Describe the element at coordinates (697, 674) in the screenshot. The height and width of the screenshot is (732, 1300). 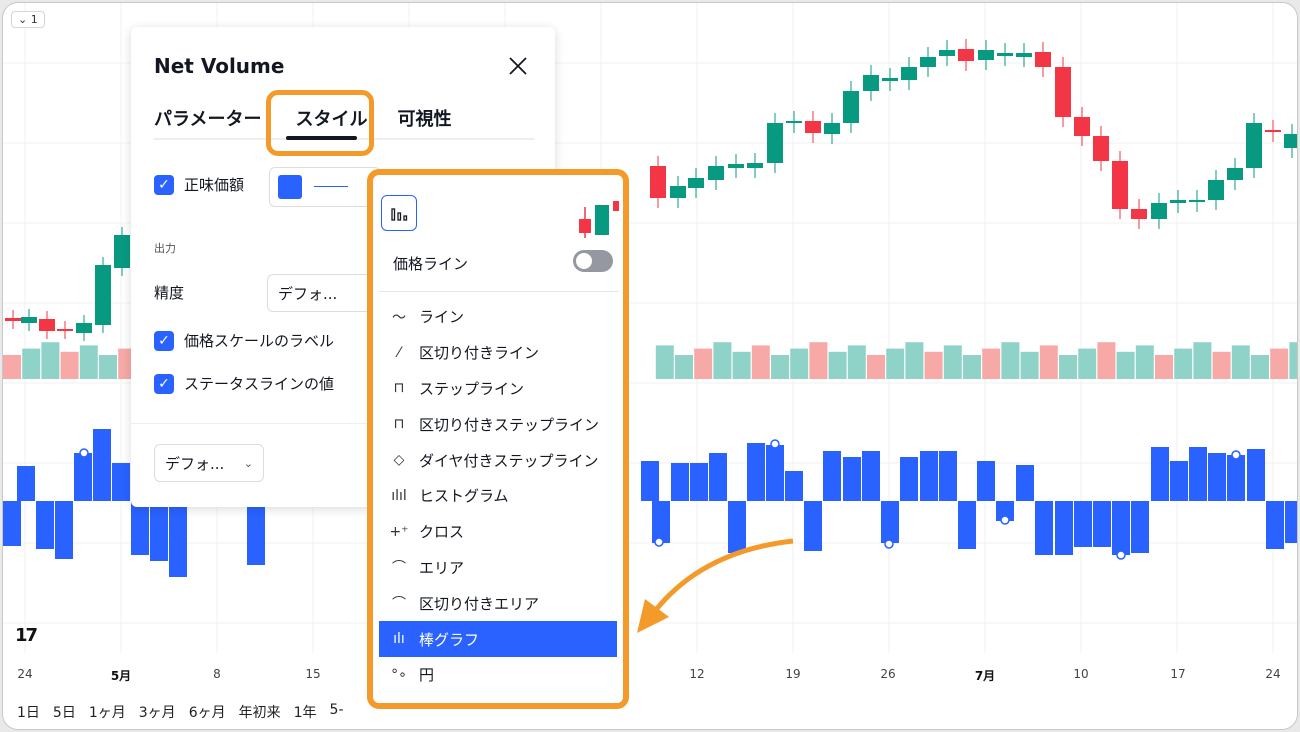
I see `time-axis-label: 12` at that location.